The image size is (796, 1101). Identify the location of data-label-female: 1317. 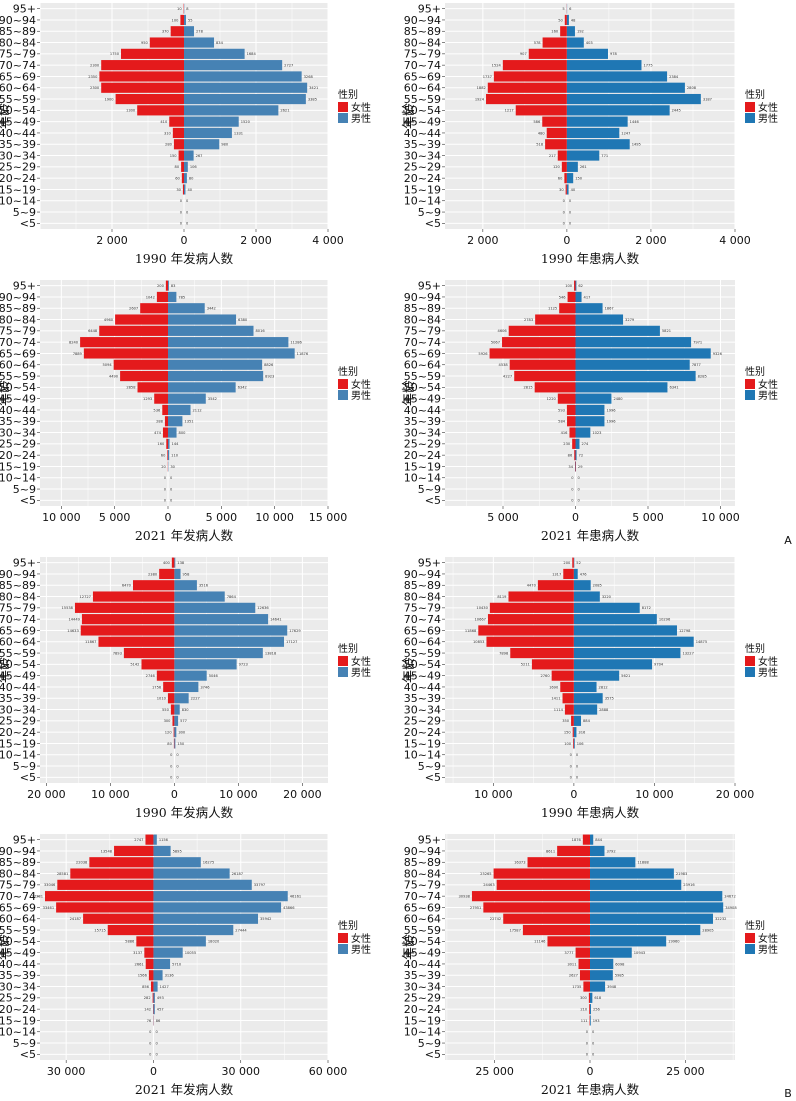
(556, 574).